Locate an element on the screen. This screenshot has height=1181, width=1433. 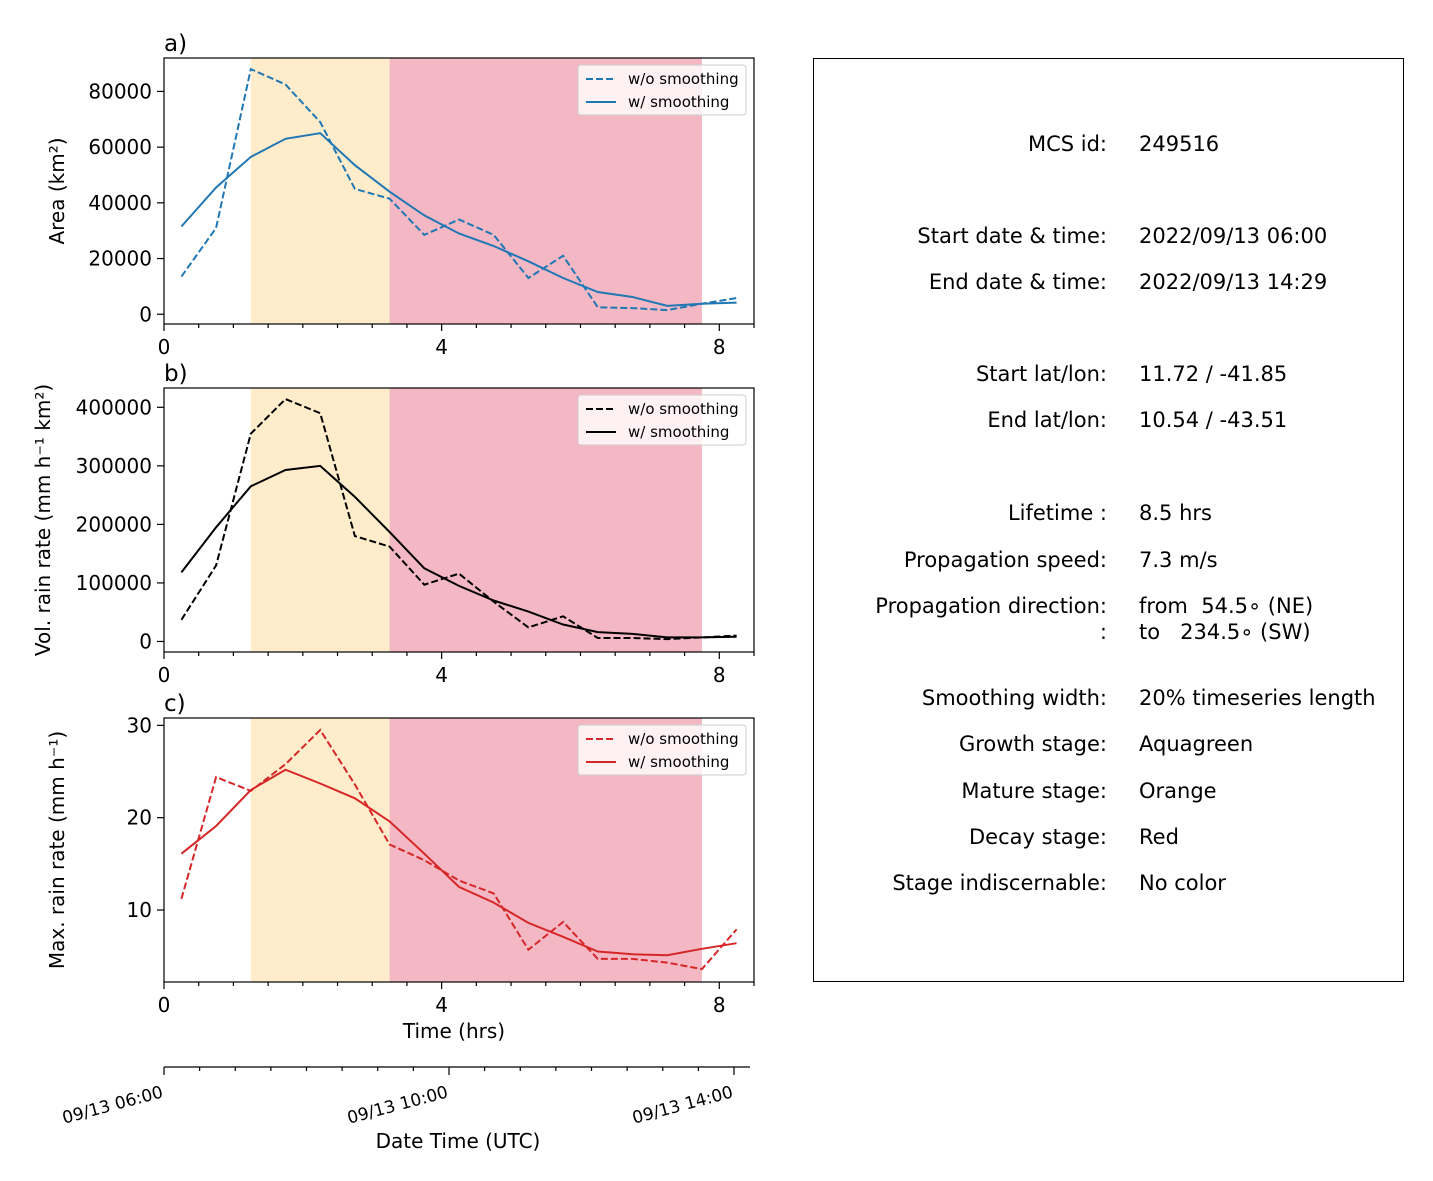
info-label: MCS id: is located at coordinates (1067, 144).